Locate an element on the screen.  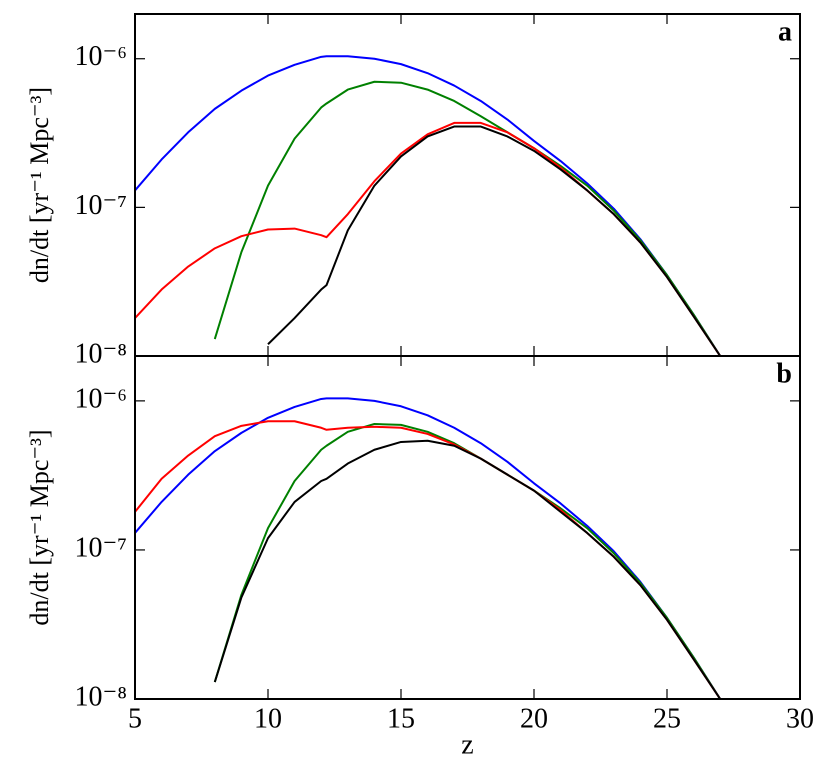
x-tick-label: 20 is located at coordinates (534, 718).